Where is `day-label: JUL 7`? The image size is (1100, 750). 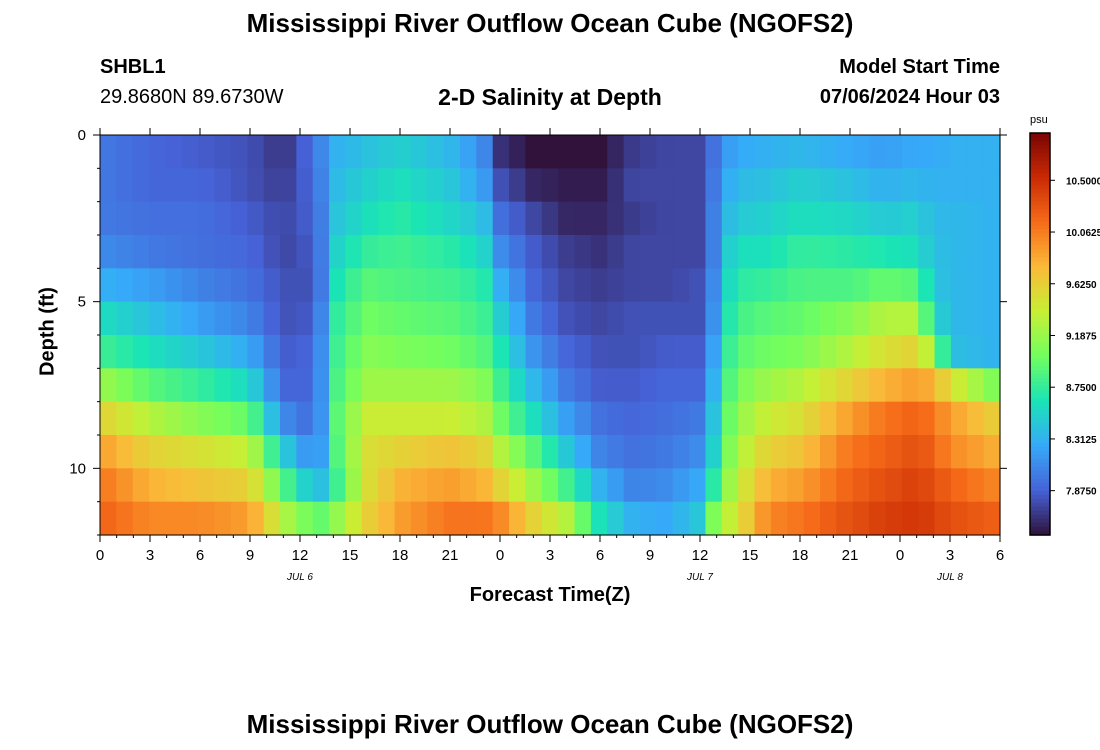
day-label: JUL 7 is located at coordinates (699, 577).